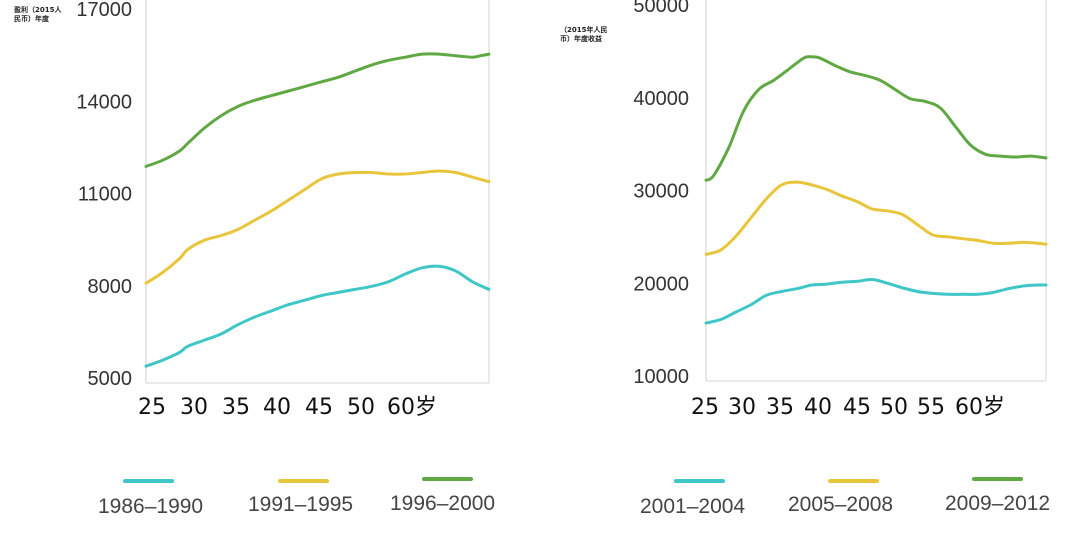  Describe the element at coordinates (300, 504) in the screenshot. I see `legend-label: 1991–1995` at that location.